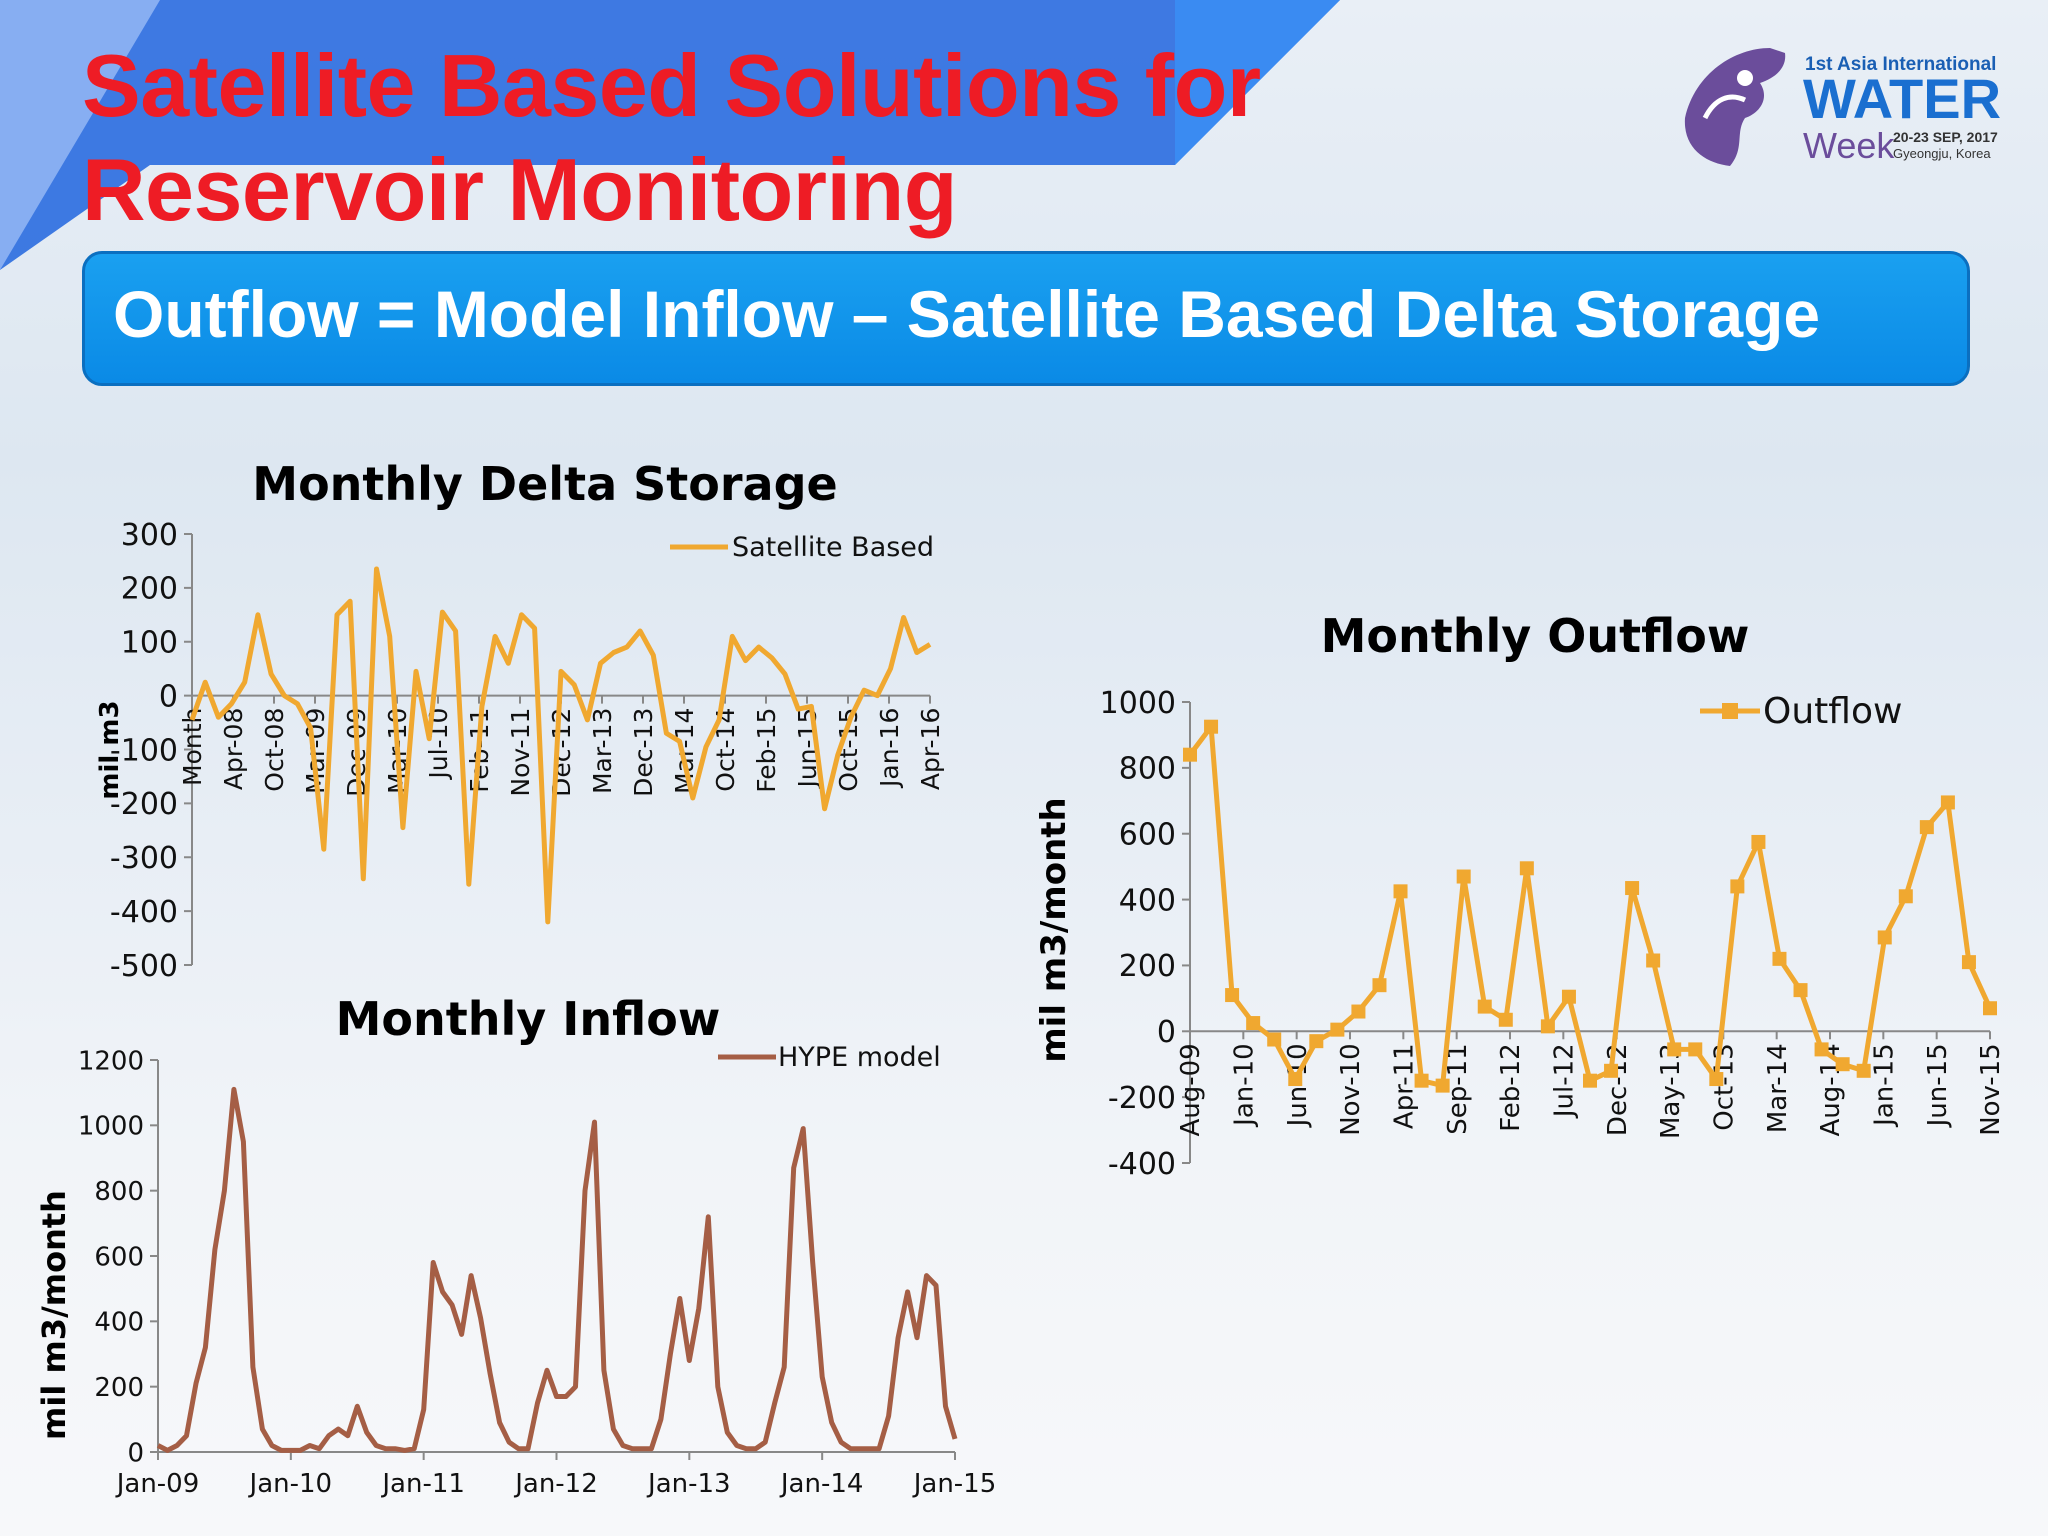 This screenshot has height=1536, width=2048. What do you see at coordinates (544, 484) in the screenshot?
I see `chart-title: Monthly Delta Storage` at bounding box center [544, 484].